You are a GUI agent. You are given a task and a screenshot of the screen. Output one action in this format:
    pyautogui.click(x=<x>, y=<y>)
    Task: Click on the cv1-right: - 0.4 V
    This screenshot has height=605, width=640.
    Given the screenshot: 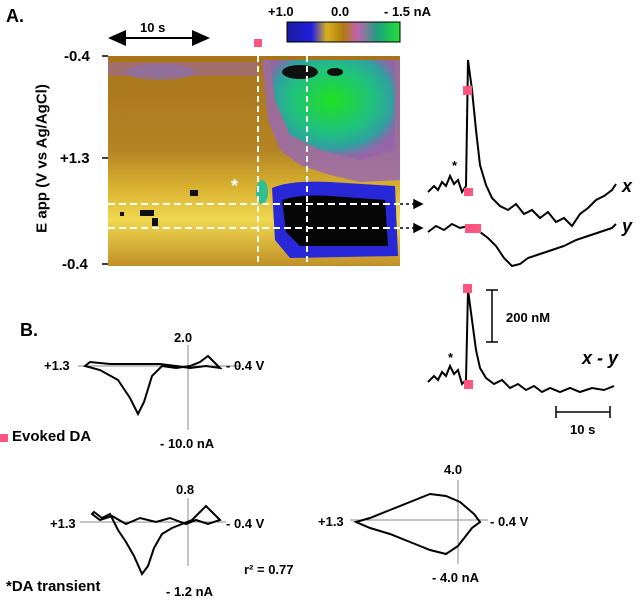 What is the action you would take?
    pyautogui.click(x=245, y=365)
    